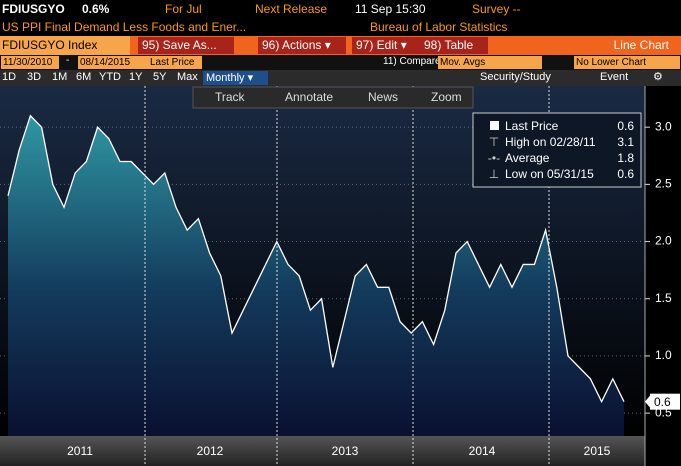  What do you see at coordinates (625, 158) in the screenshot?
I see `legend-value: 1.8` at bounding box center [625, 158].